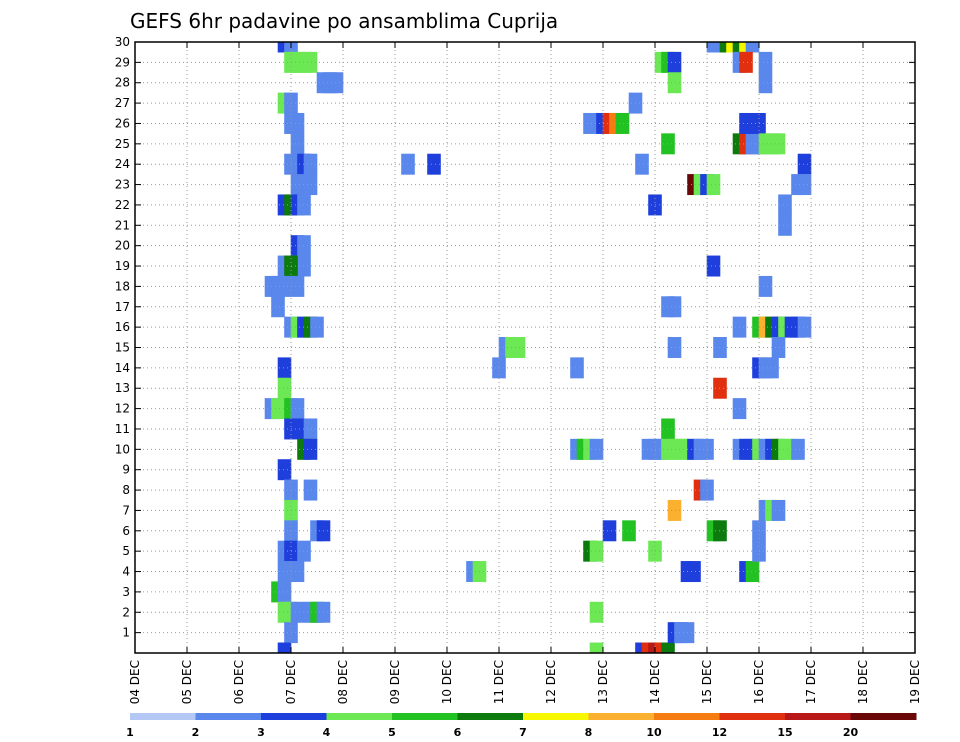 This screenshot has width=960, height=742. I want to click on x-tick-label: 18 DEC, so click(863, 682).